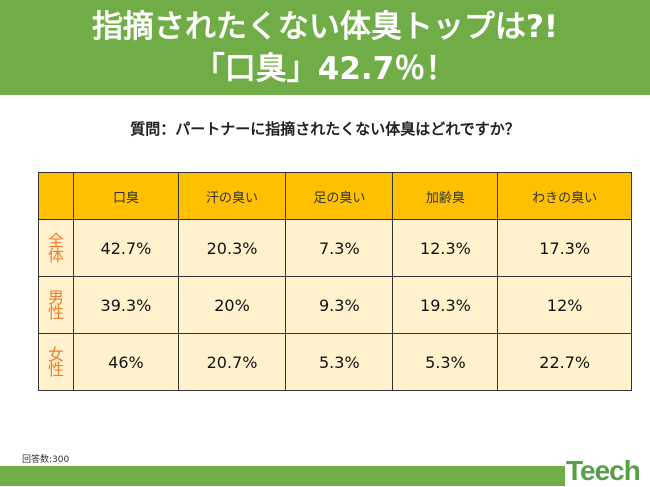  I want to click on row-label: 女性, so click(56, 362).